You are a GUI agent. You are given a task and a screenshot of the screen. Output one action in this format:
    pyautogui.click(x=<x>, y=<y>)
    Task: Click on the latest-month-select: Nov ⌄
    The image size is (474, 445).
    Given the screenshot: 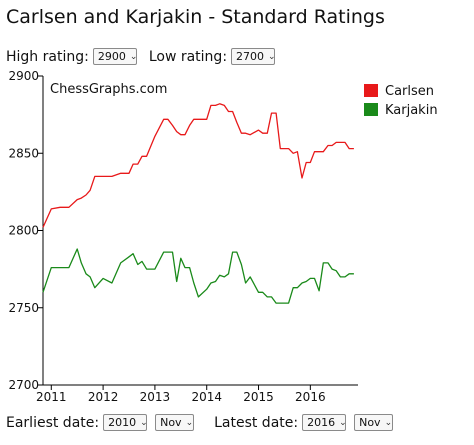 What is the action you would take?
    pyautogui.click(x=374, y=422)
    